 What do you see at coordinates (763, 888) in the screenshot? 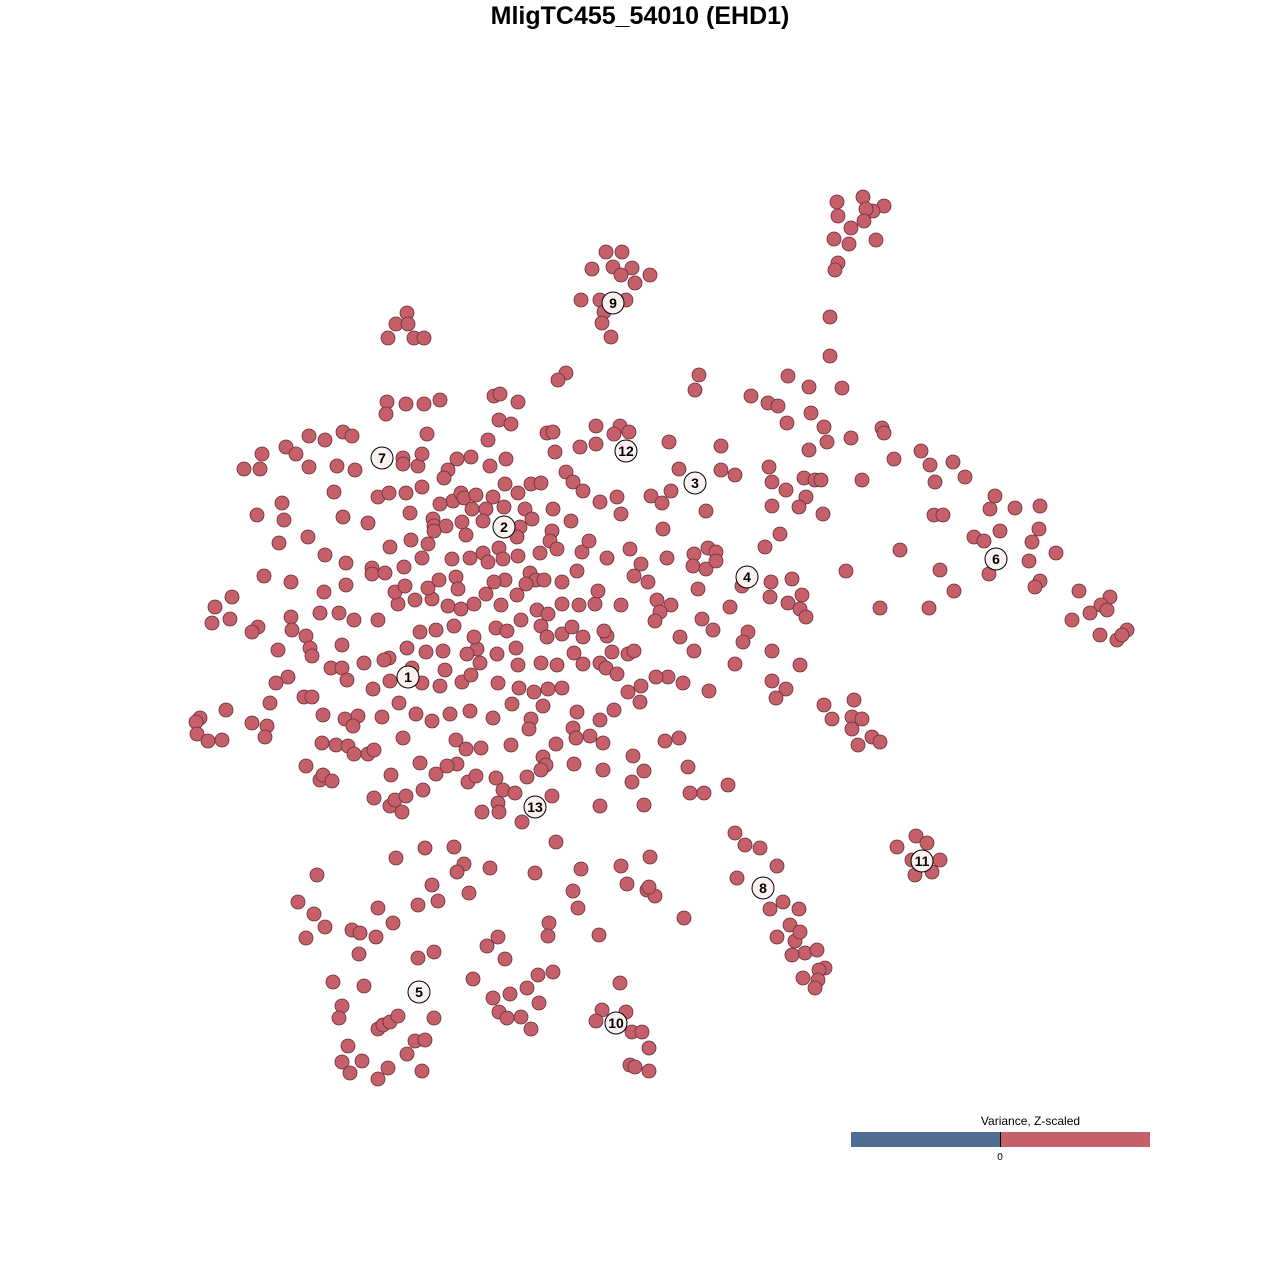
I see `cluster-label-8: 8` at bounding box center [763, 888].